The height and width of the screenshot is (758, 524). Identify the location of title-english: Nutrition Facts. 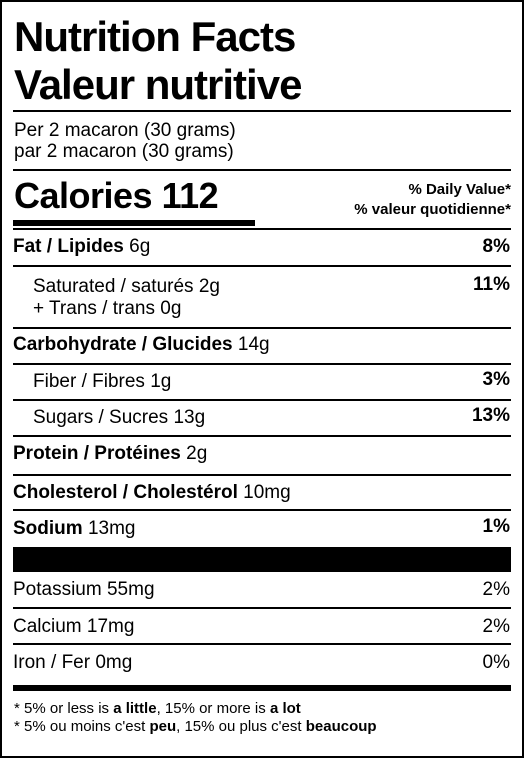
(155, 36).